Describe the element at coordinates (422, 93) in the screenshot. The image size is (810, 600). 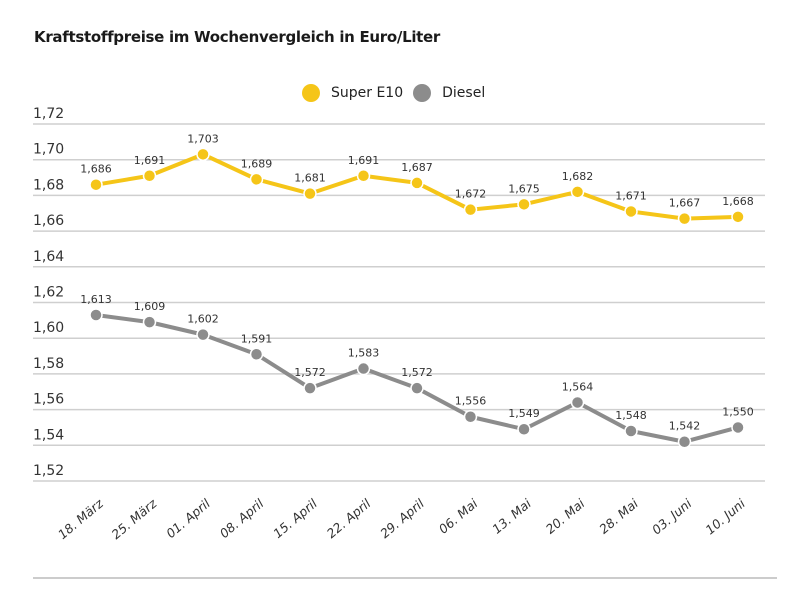
I see `legend-marker-diesel` at that location.